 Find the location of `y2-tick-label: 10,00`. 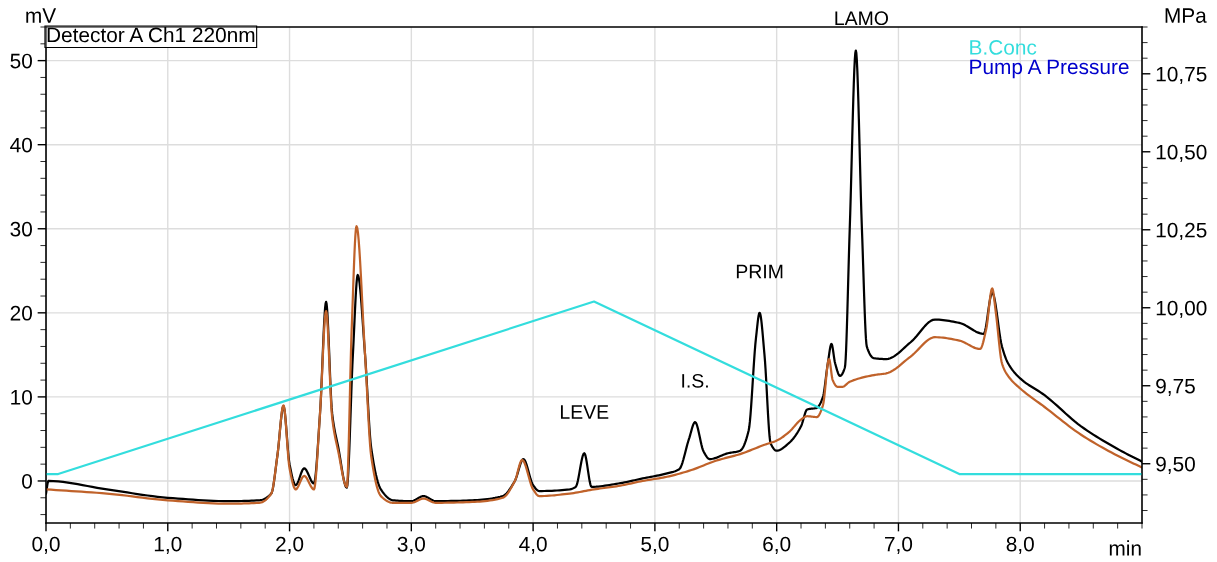

y2-tick-label: 10,00 is located at coordinates (1181, 309).